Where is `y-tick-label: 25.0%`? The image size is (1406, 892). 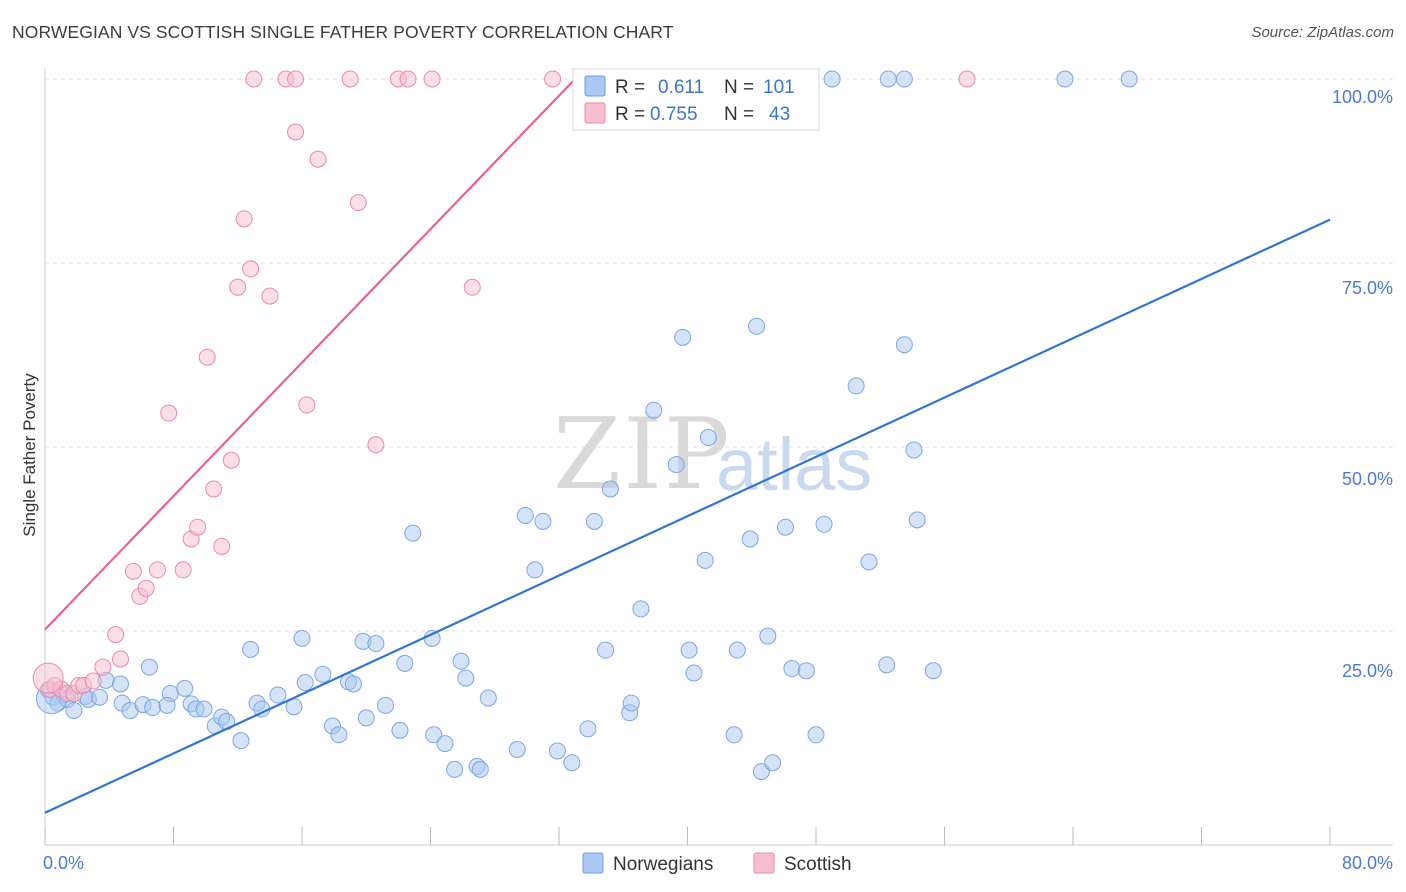
y-tick-label: 25.0% is located at coordinates (1367, 671).